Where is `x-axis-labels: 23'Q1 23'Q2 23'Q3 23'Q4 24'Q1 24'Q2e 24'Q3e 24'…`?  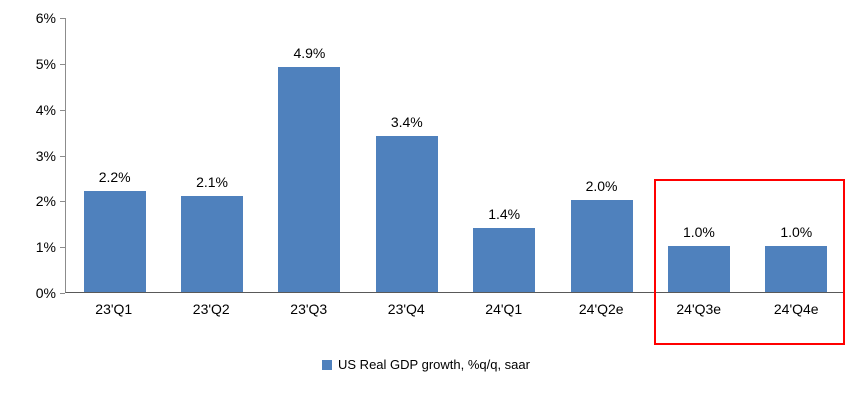
x-axis-labels: 23'Q1 23'Q2 23'Q3 23'Q4 24'Q1 24'Q2e 24'Q3e 24'… is located at coordinates (455, 309).